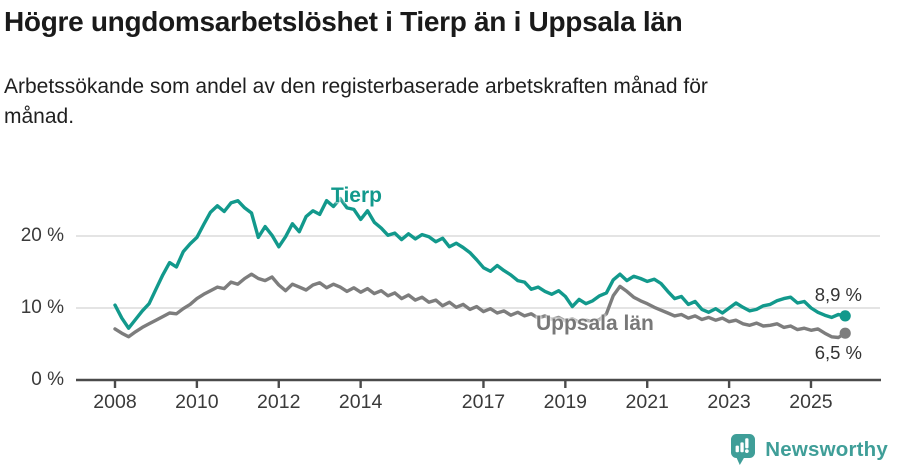 Image resolution: width=900 pixels, height=474 pixels. I want to click on x-tick-label-2014: 2014, so click(360, 402).